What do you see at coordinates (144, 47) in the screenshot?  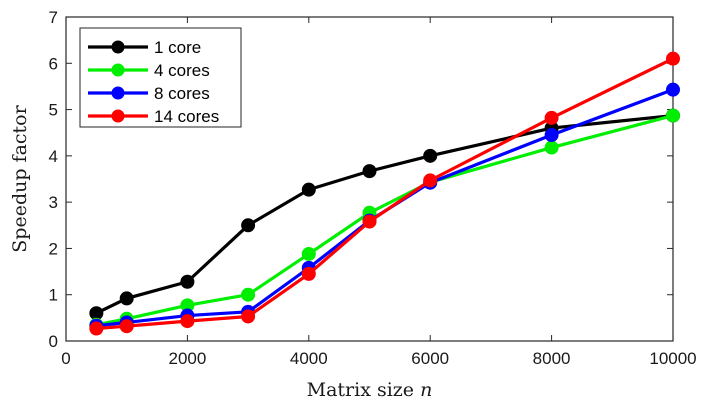 I see `legend-item: 1 core` at bounding box center [144, 47].